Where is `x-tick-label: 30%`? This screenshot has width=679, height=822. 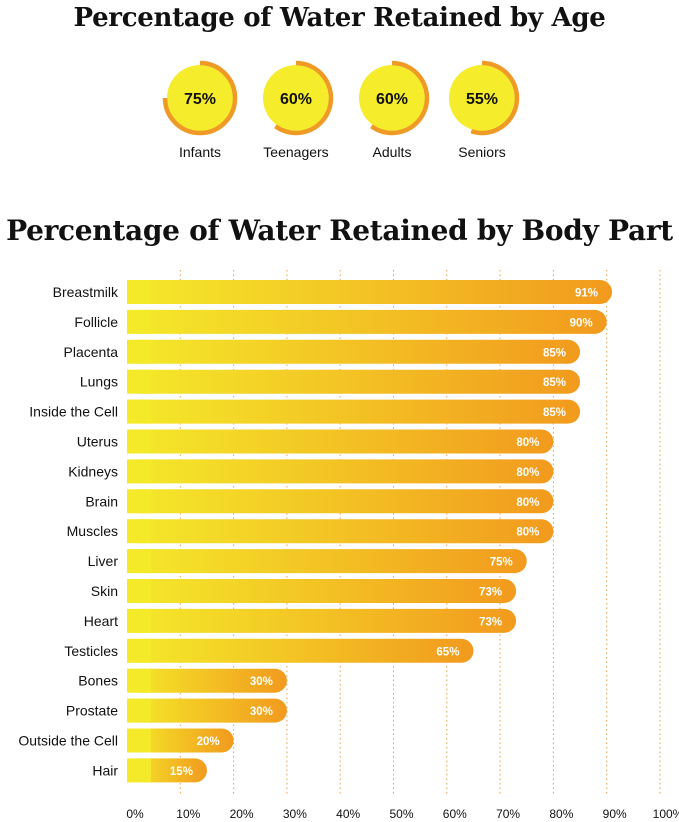
x-tick-label: 30% is located at coordinates (295, 814).